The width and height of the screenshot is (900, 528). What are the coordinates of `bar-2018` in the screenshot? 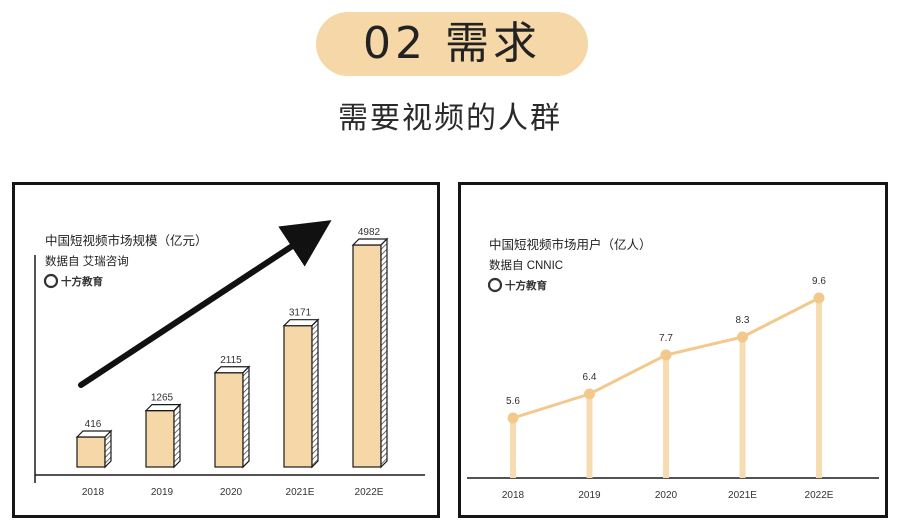 It's located at (94, 449).